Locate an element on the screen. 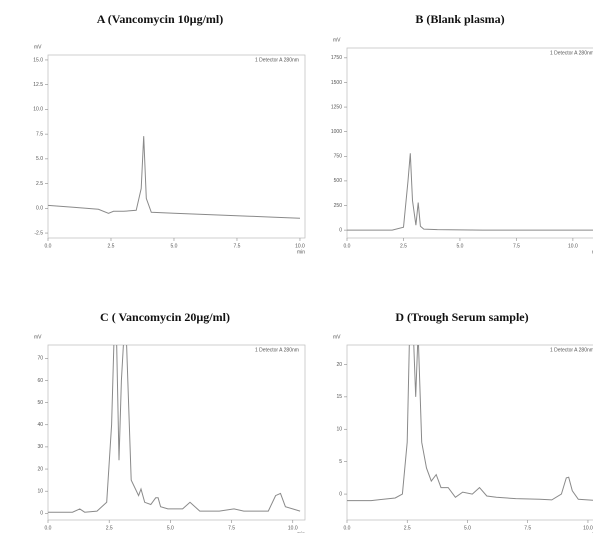 The width and height of the screenshot is (593, 533). y-tick-label: 50 is located at coordinates (40, 403).